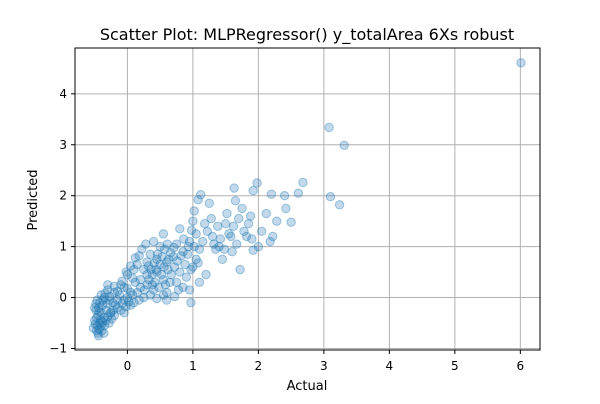 The width and height of the screenshot is (600, 404). I want to click on y-tick-label: 3, so click(63, 145).